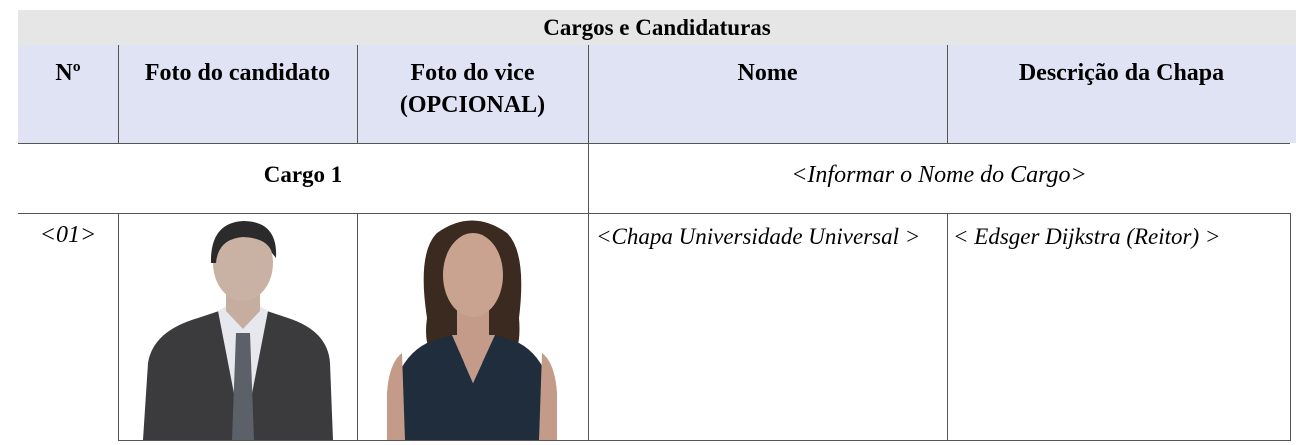  I want to click on header-cell: Foto do candidato, so click(237, 94).